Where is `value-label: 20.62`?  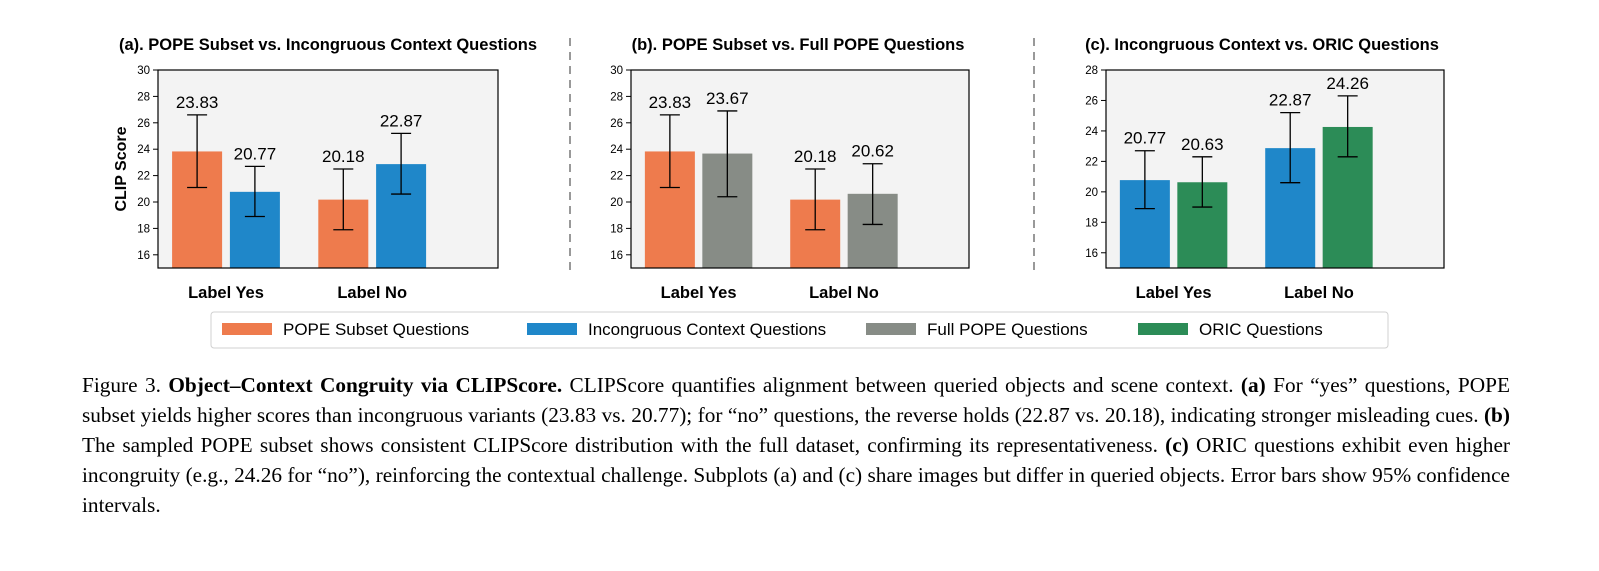
value-label: 20.62 is located at coordinates (872, 151).